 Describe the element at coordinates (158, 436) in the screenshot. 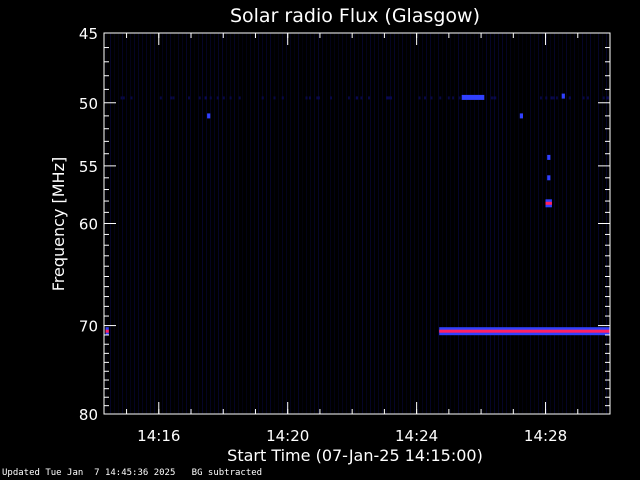

I see `x-tick-label: 14:16` at that location.